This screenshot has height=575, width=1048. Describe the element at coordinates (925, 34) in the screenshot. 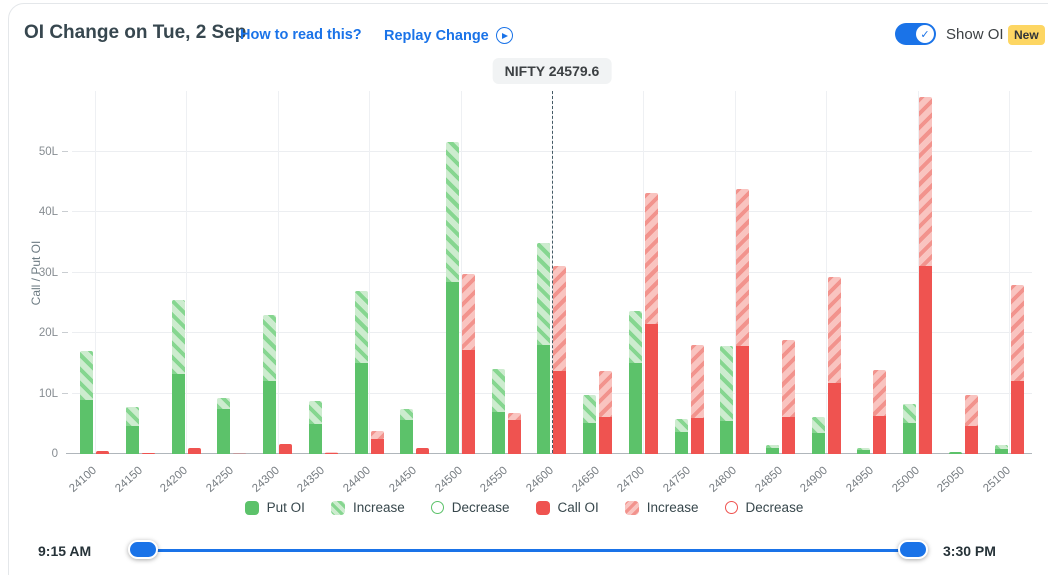

I see `toggle-check-icon: ✓` at that location.